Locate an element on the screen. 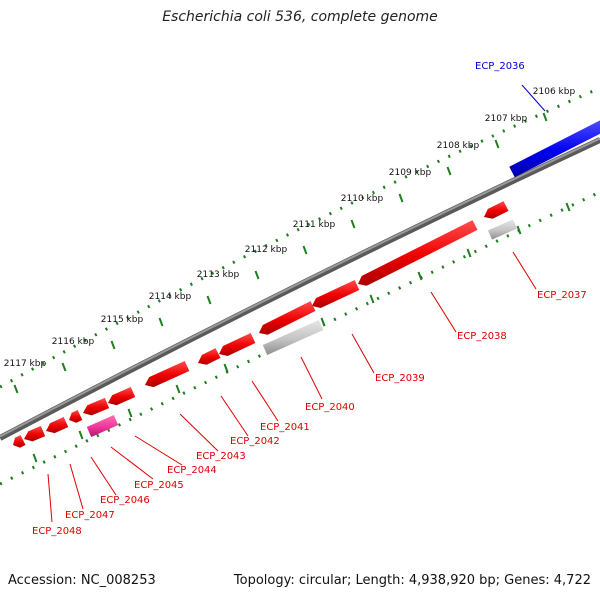 This screenshot has width=600, height=600. gene-label-ecp-2039: ECP_2039 is located at coordinates (400, 378).